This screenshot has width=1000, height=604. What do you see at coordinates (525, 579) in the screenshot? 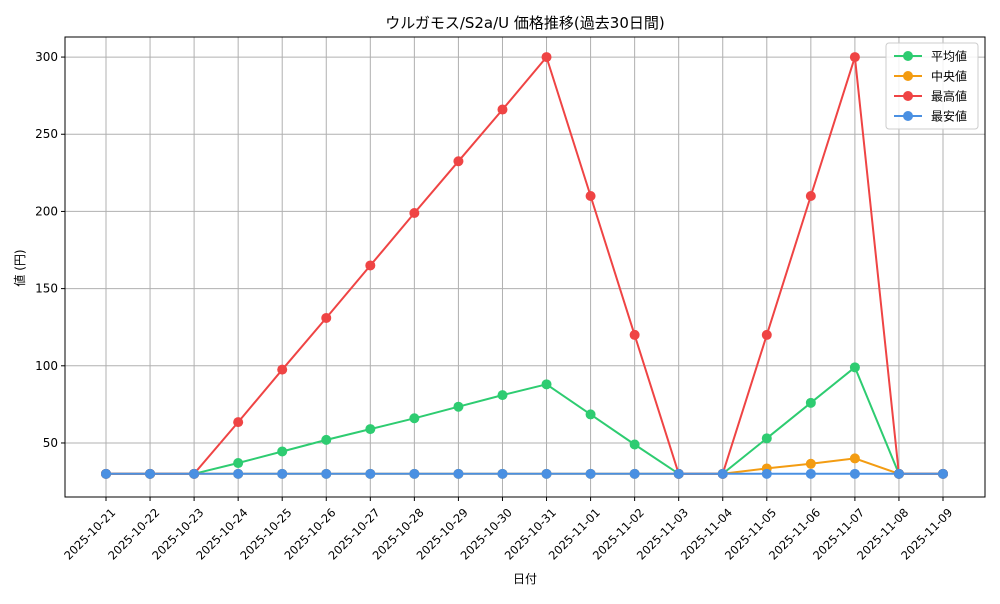
I see `x-axis-label: 日付` at bounding box center [525, 579].